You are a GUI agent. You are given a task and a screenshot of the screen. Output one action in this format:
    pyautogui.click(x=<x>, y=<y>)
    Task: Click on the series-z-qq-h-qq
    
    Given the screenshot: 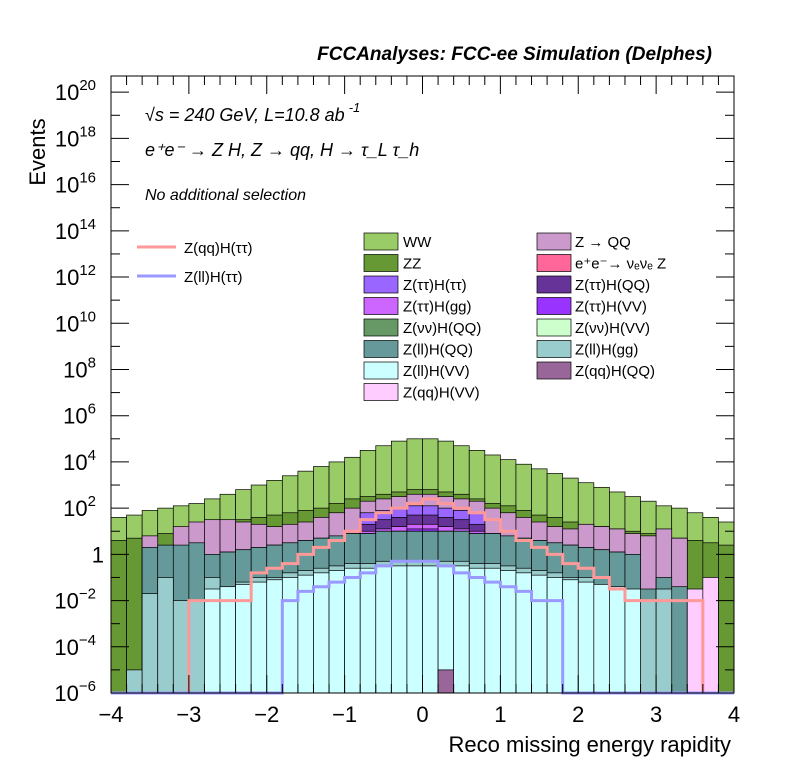 What is the action you would take?
    pyautogui.click(x=446, y=681)
    